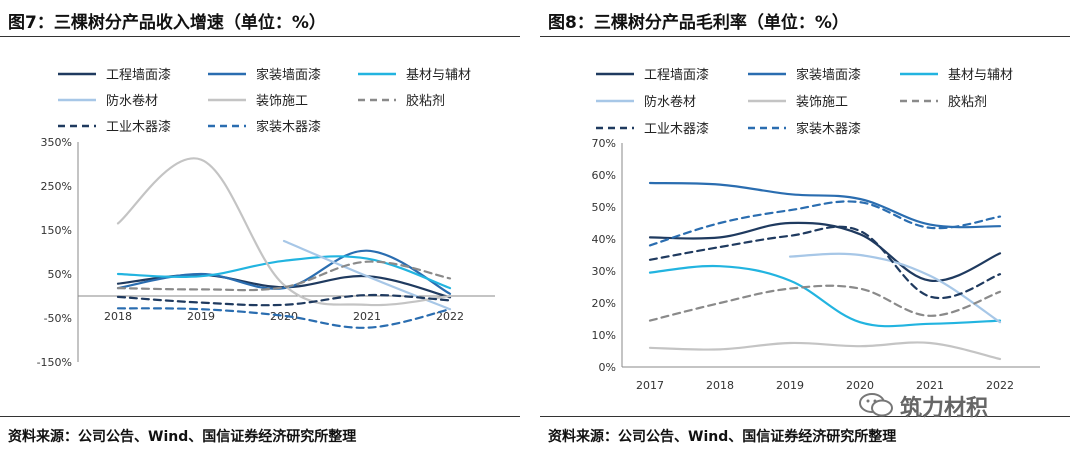 The width and height of the screenshot is (1080, 455). I want to click on y-tick-label: 40%, so click(604, 239).